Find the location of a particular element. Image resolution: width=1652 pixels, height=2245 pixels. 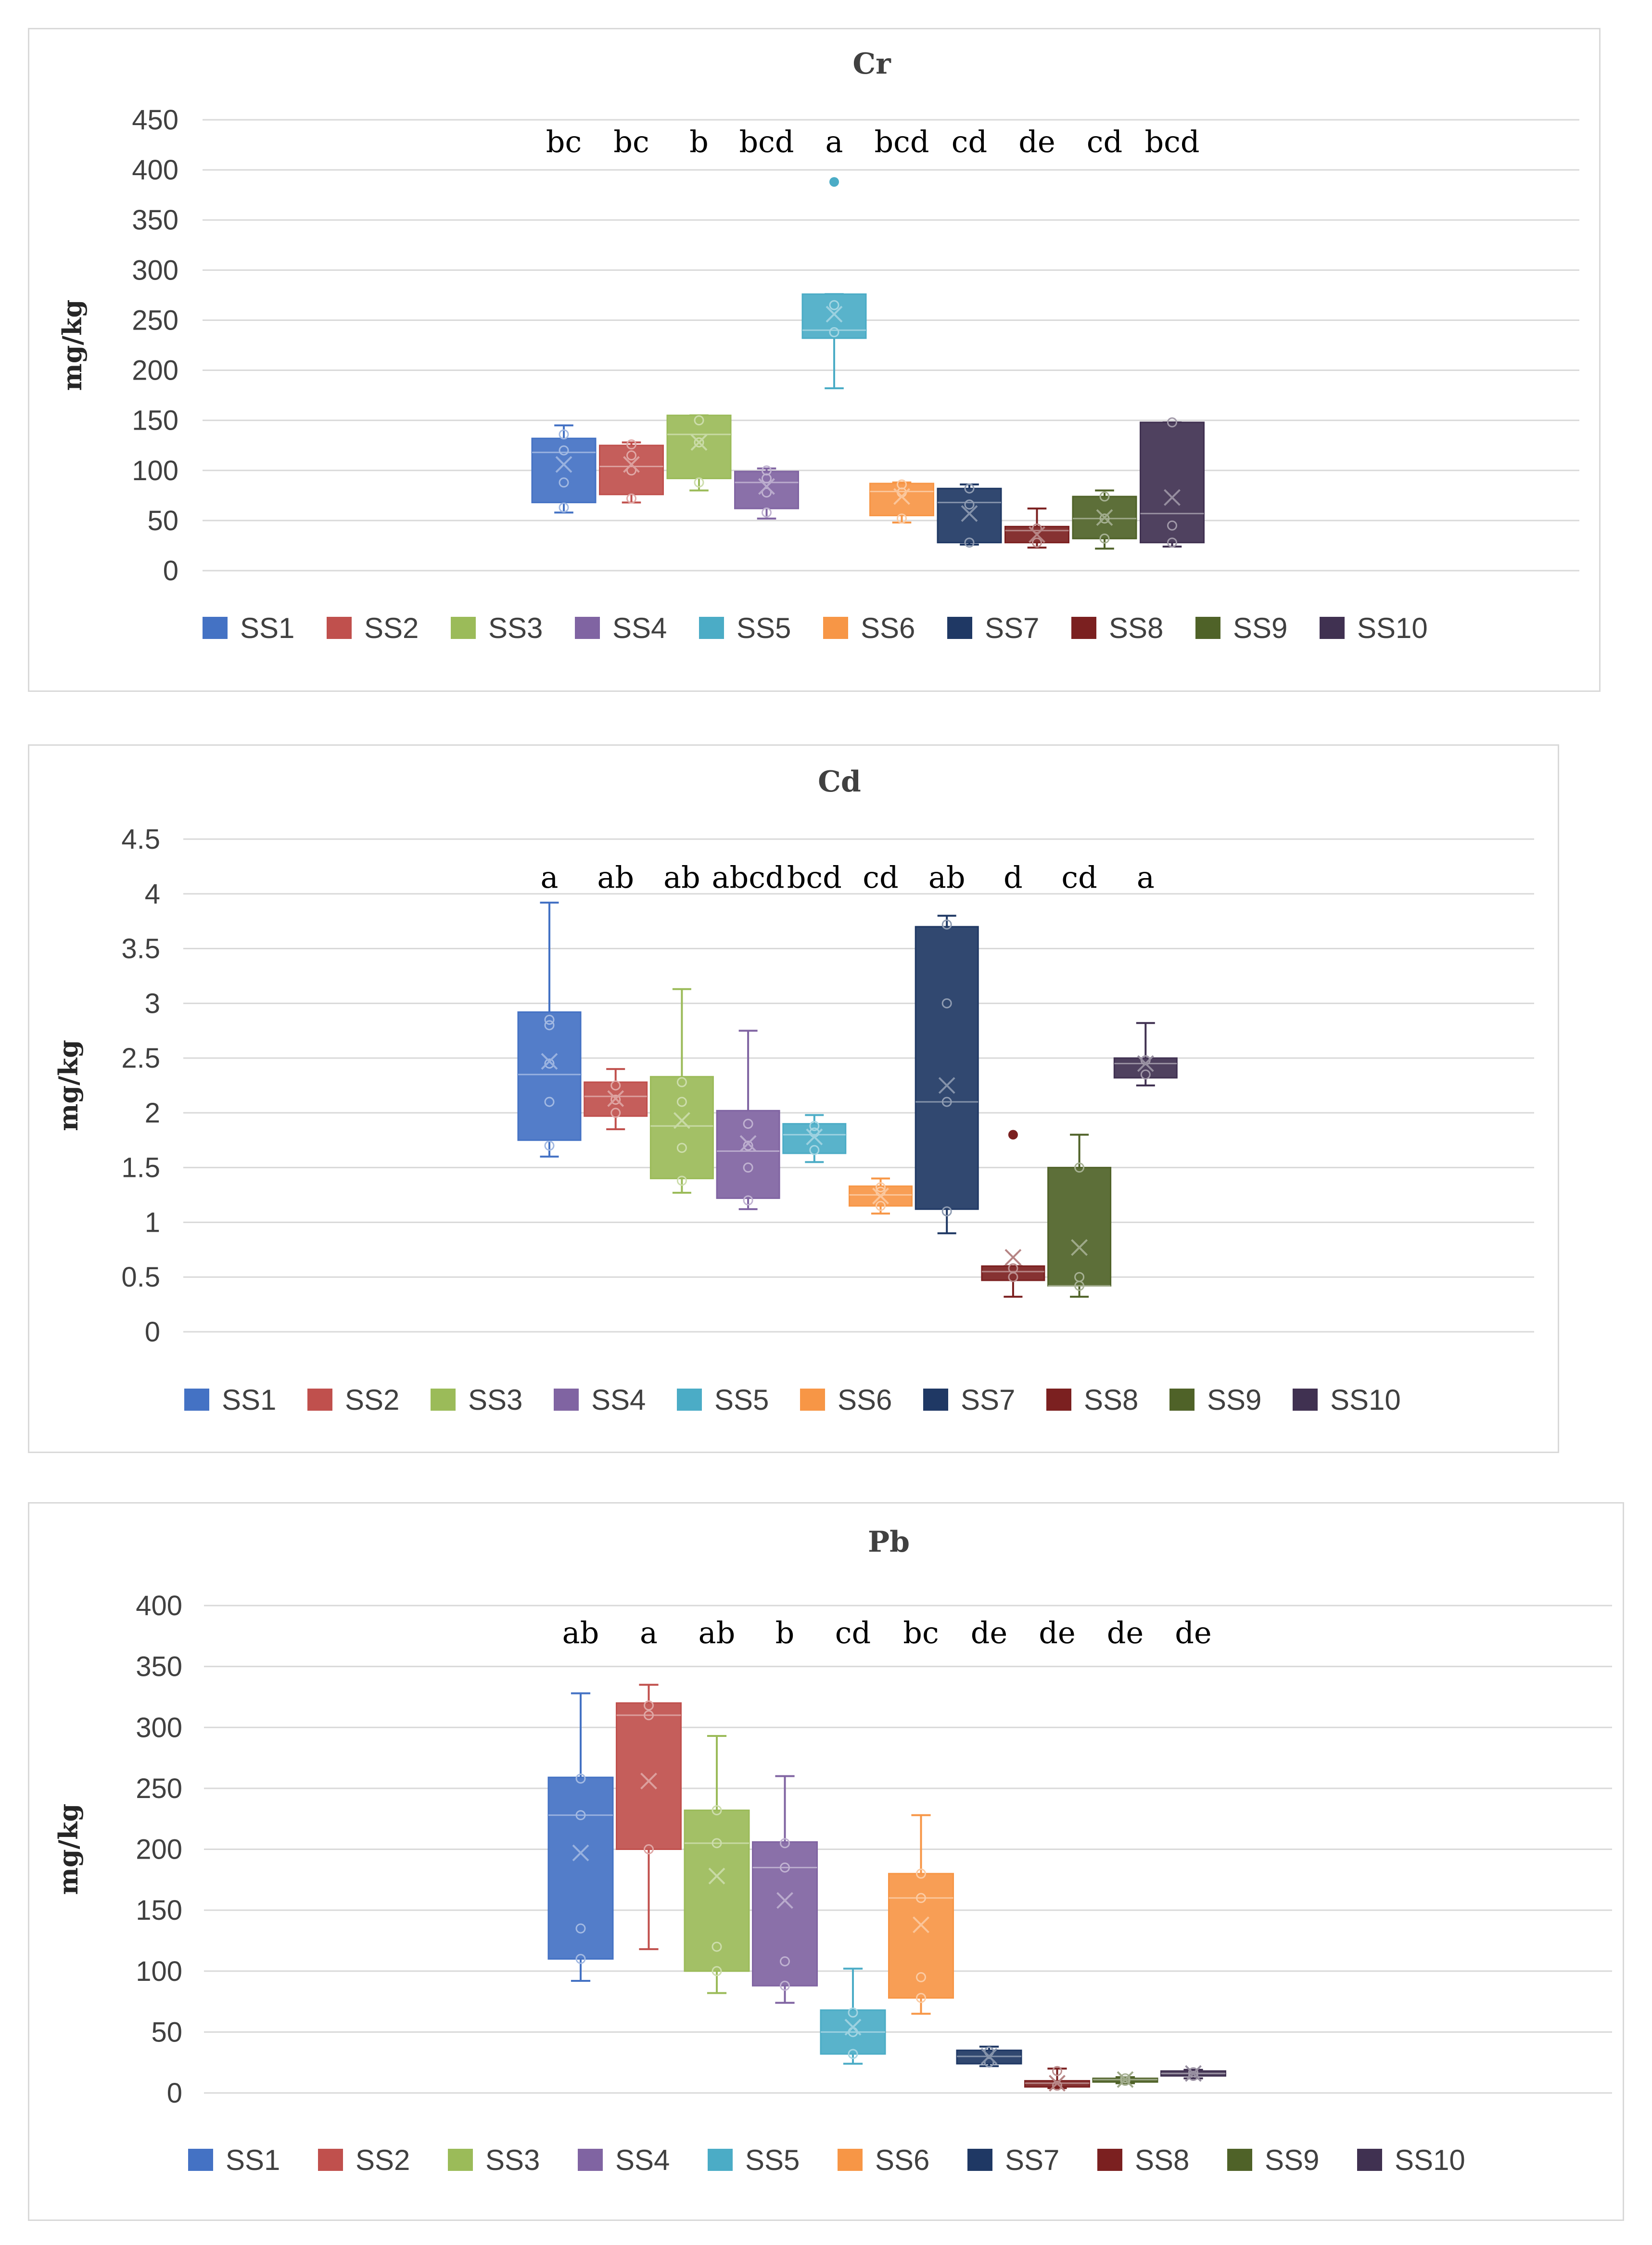

box-ss7 is located at coordinates (947, 1075).